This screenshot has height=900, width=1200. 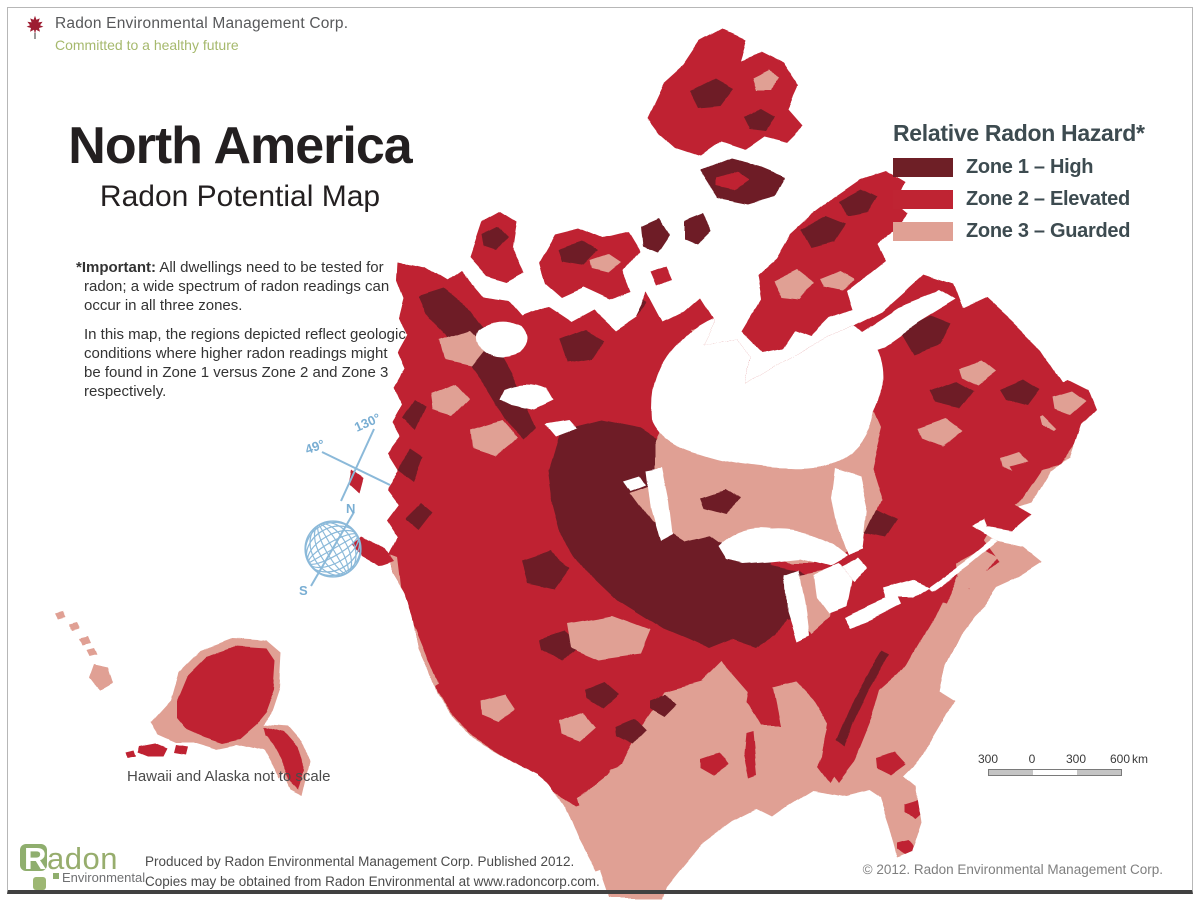 What do you see at coordinates (1061, 767) in the screenshot?
I see `scale-bar: 300 0 300 600 km` at bounding box center [1061, 767].